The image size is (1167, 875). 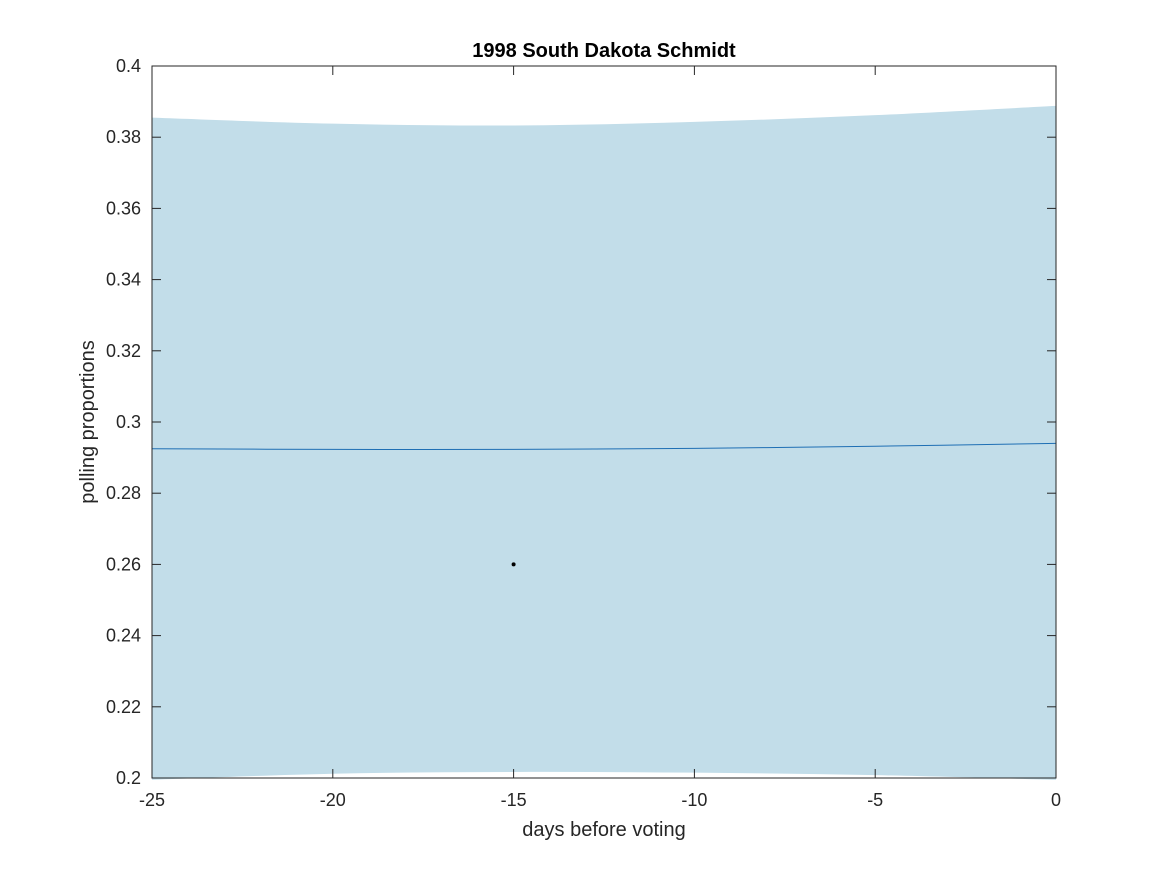 I want to click on y-tick-label: 0.26, so click(x=123, y=564).